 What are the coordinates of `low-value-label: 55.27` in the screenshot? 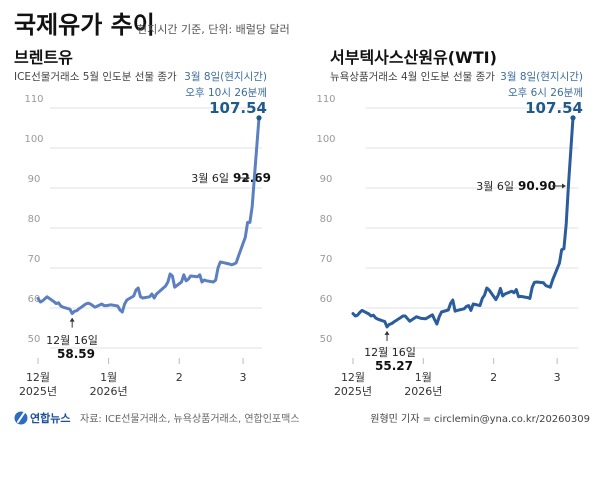 It's located at (394, 366).